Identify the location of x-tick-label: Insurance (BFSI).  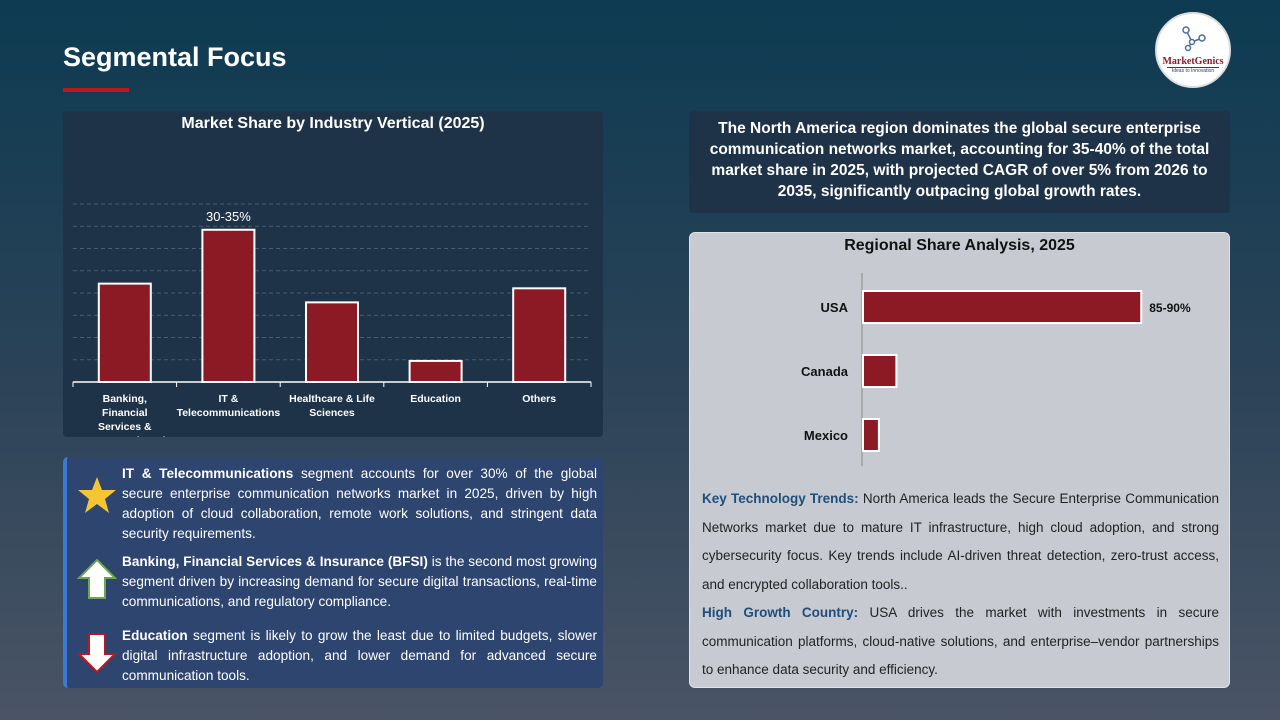
(124, 436).